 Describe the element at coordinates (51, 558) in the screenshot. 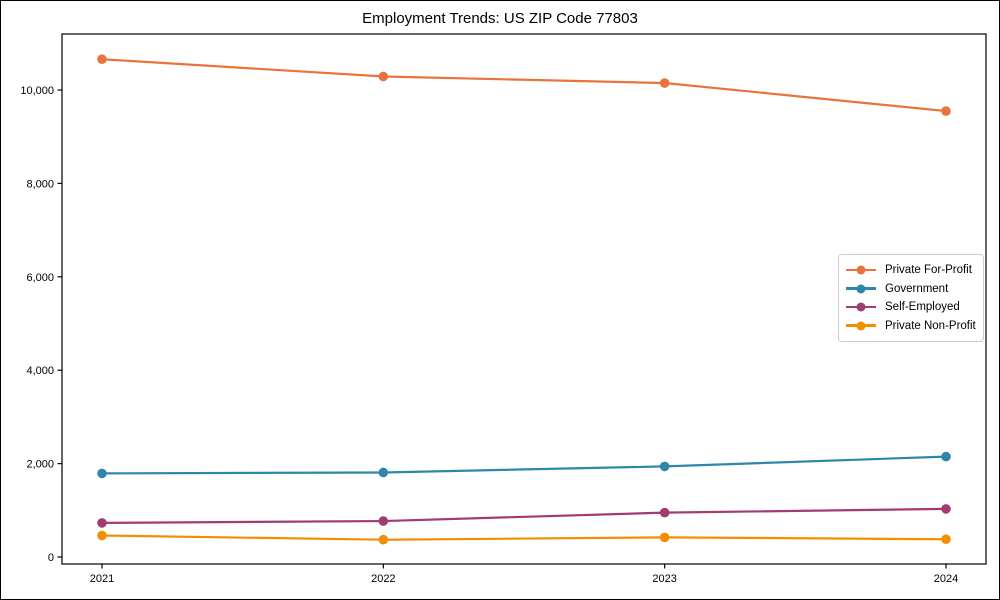

I see `y-tick-label: 0` at that location.